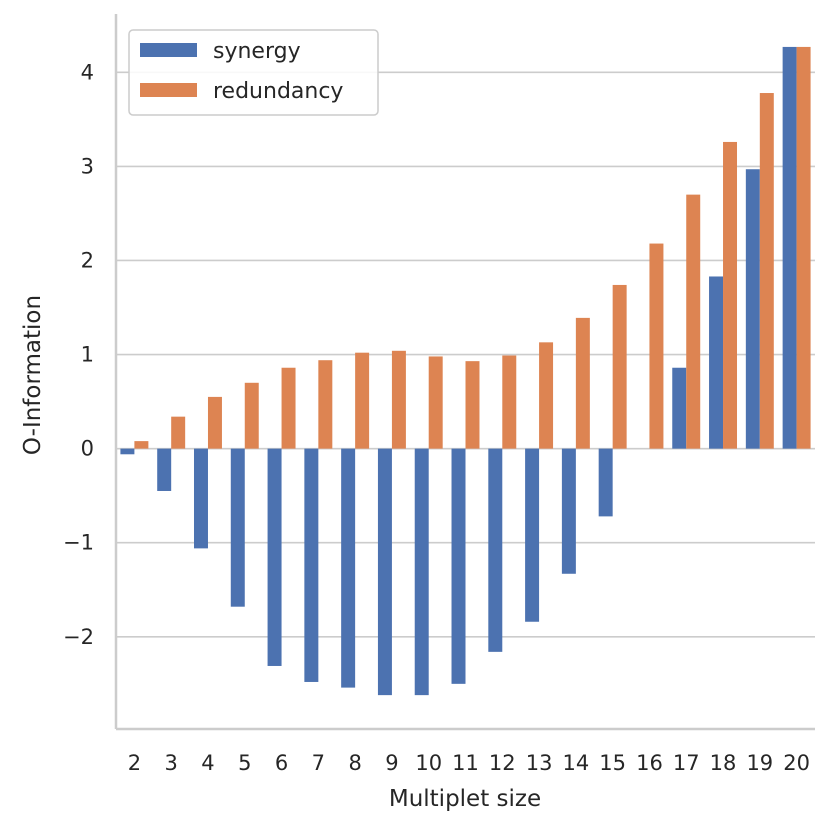 The width and height of the screenshot is (832, 831). What do you see at coordinates (87, 355) in the screenshot?
I see `y-tick-label: 1` at bounding box center [87, 355].